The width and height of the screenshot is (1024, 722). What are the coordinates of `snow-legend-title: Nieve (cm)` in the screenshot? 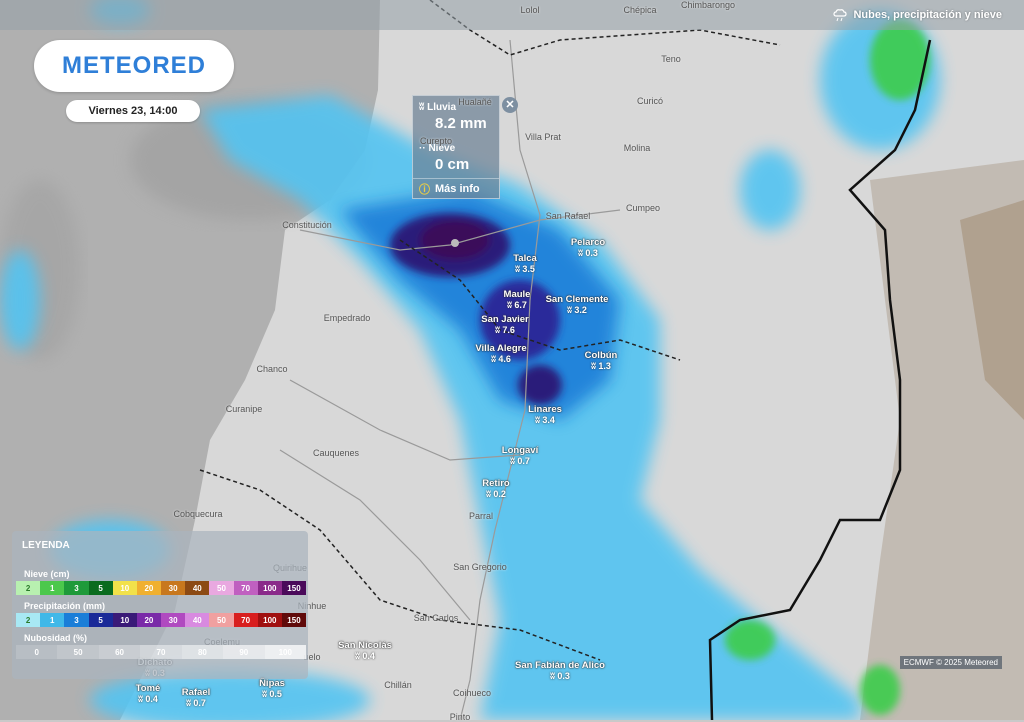 It's located at (47, 574).